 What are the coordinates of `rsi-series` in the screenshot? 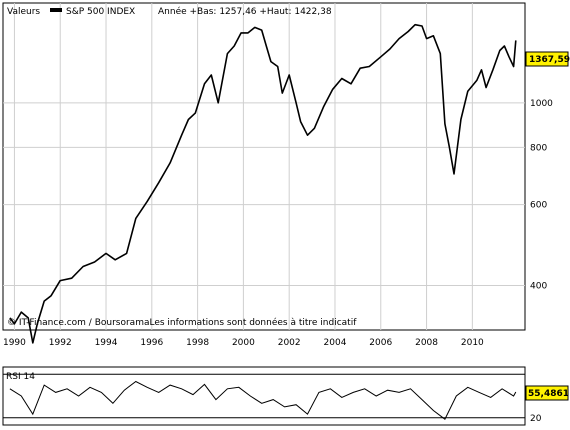 It's located at (263, 400).